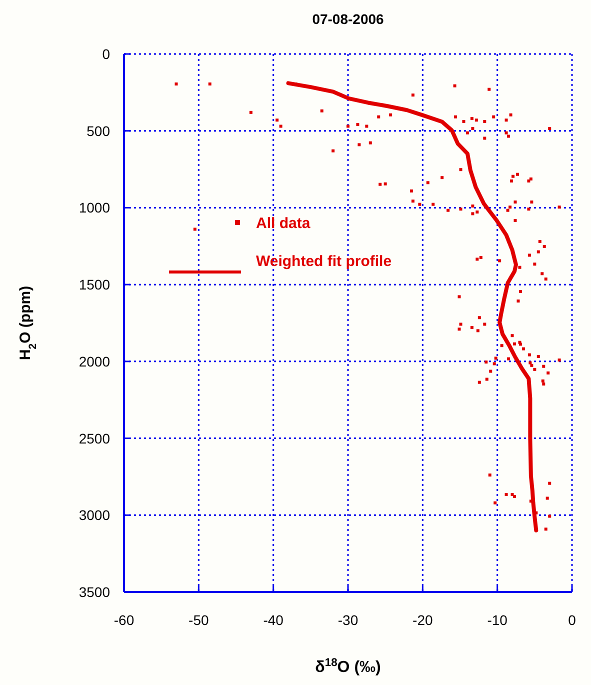 The image size is (591, 685). What do you see at coordinates (497, 620) in the screenshot?
I see `x-tick-label: -10` at bounding box center [497, 620].